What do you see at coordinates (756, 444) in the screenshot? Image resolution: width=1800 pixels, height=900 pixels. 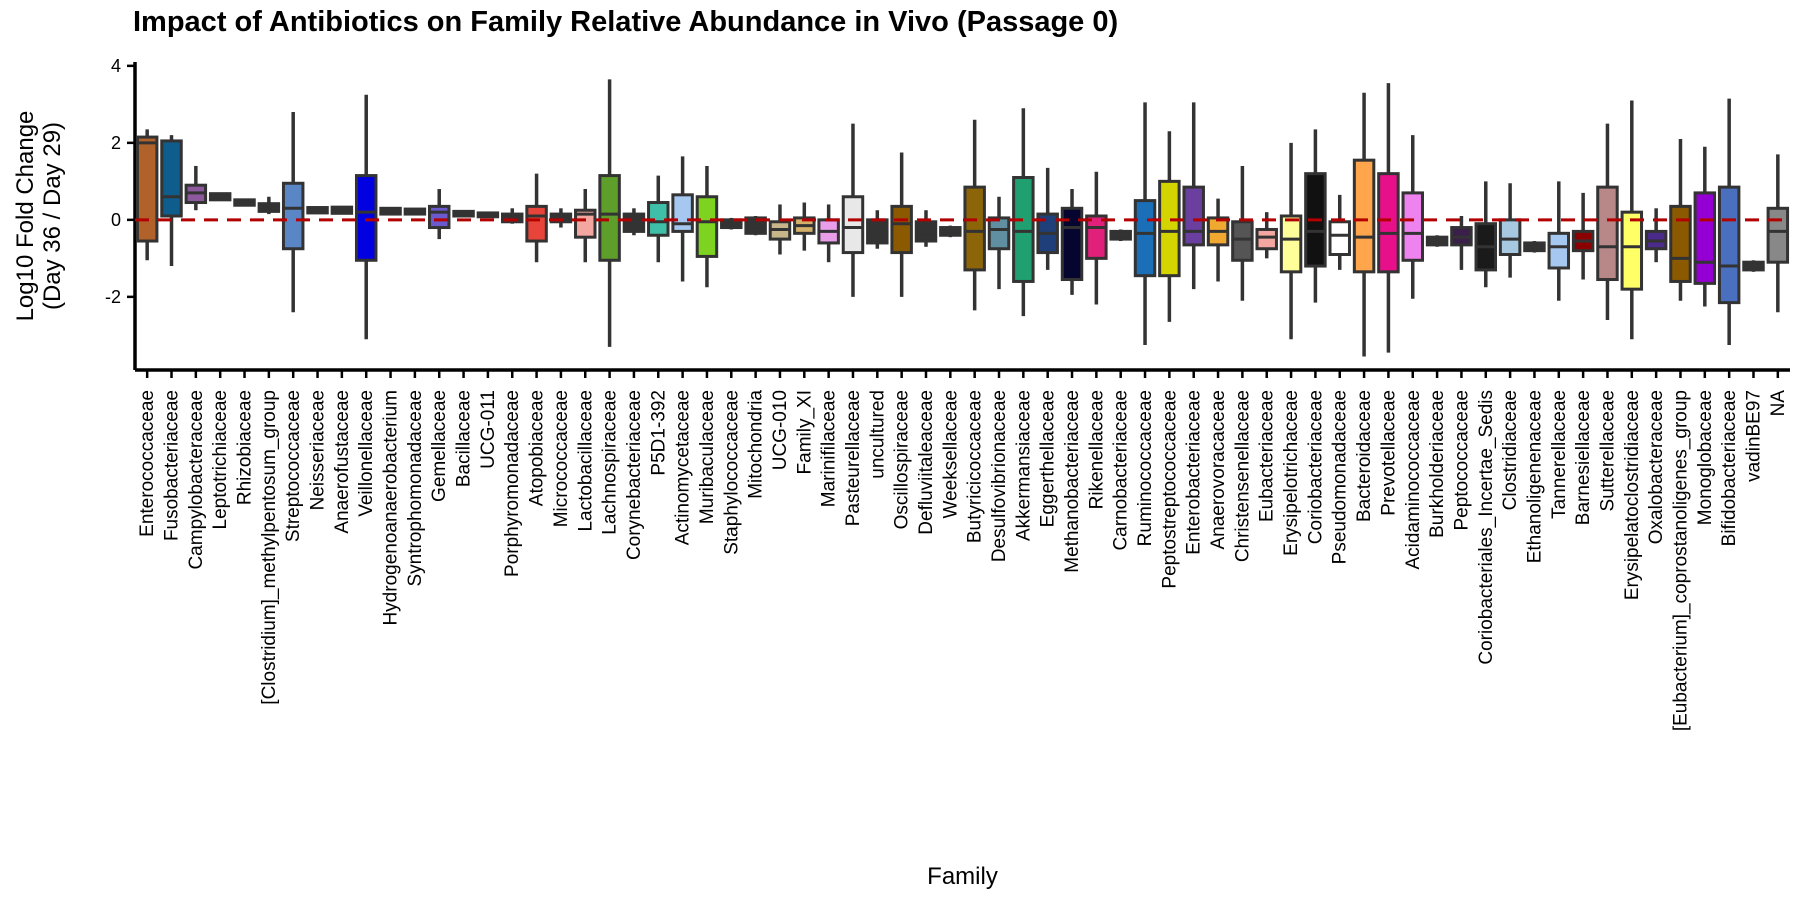 I see `x-tick-label: Mitochondria` at bounding box center [756, 444].